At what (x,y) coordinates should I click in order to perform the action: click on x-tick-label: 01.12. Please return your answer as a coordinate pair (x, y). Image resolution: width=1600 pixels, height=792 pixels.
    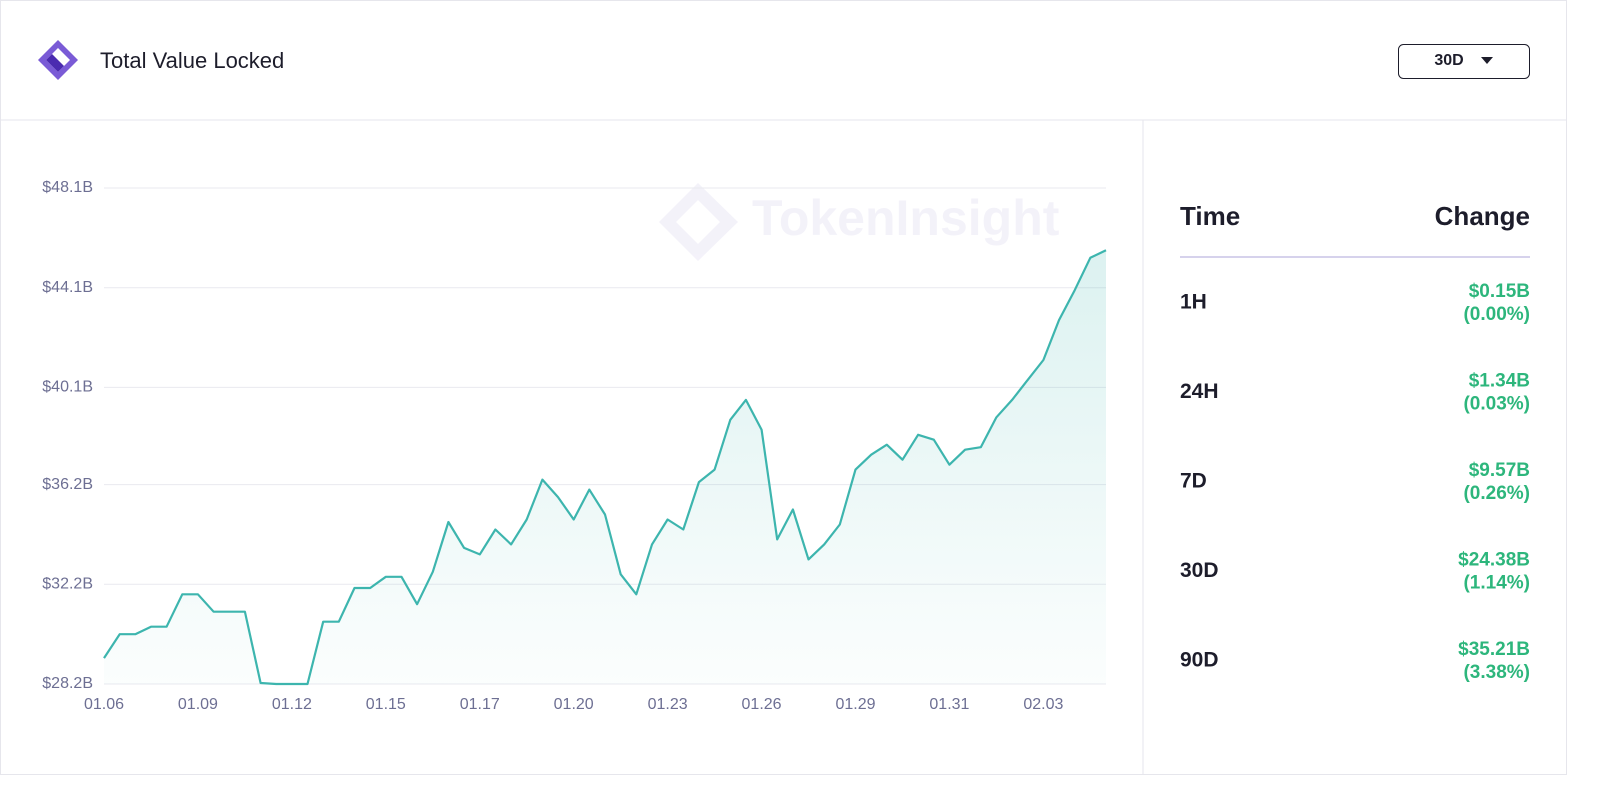
    Looking at the image, I should click on (292, 704).